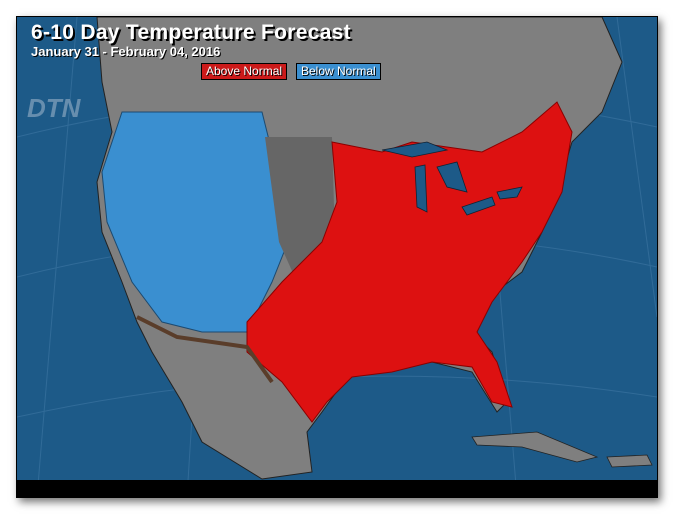 The width and height of the screenshot is (692, 532). What do you see at coordinates (126, 51) in the screenshot?
I see `date-range: January 31 - February 04, 2016` at bounding box center [126, 51].